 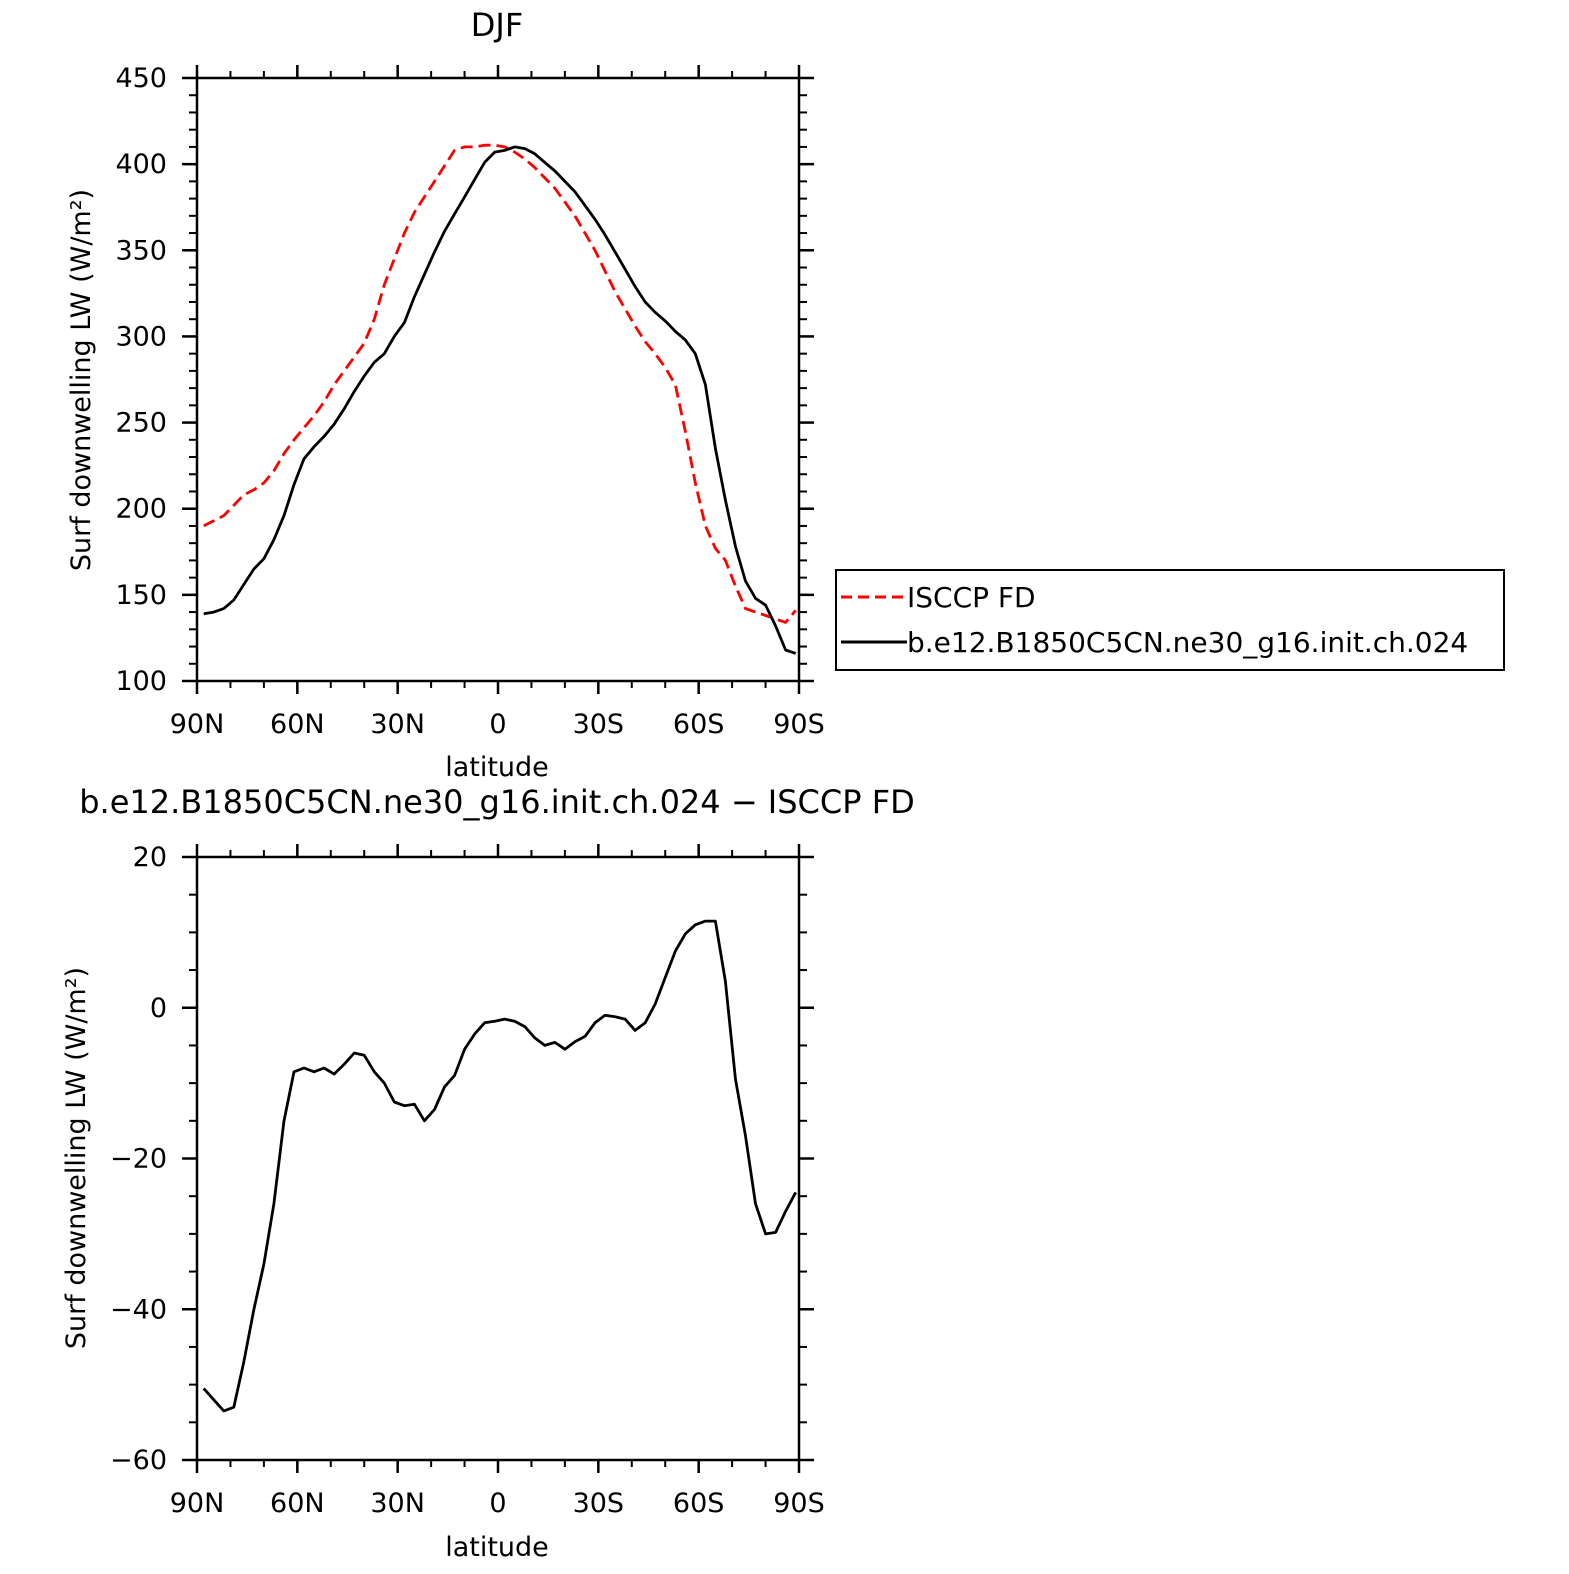 What do you see at coordinates (1187, 642) in the screenshot?
I see `legend-label-model: b.e12.B1850C5CN.ne30_g16.init.ch.024` at bounding box center [1187, 642].